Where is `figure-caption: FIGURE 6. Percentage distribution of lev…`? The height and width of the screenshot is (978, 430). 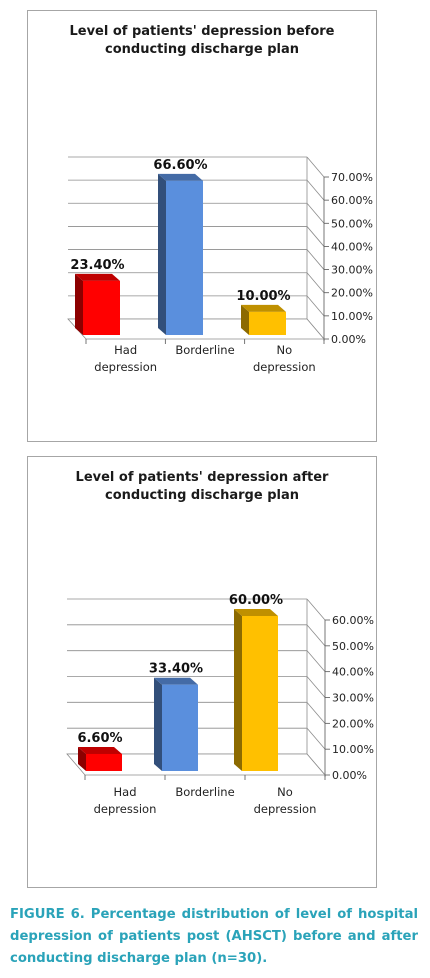 figure-caption: FIGURE 6. Percentage distribution of lev… is located at coordinates (214, 936).